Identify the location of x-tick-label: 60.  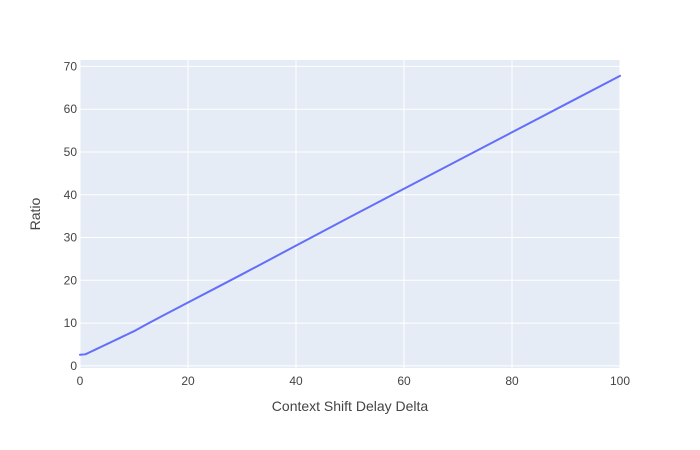
(404, 381).